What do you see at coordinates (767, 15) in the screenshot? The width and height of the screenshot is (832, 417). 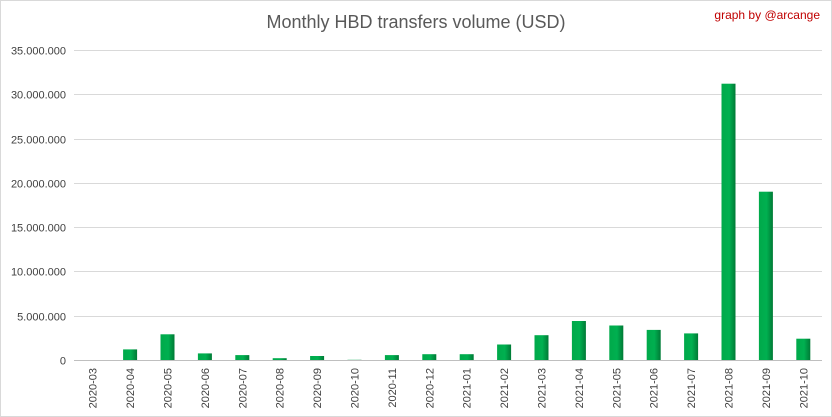 I see `chart-credit: graph by @arcange` at bounding box center [767, 15].